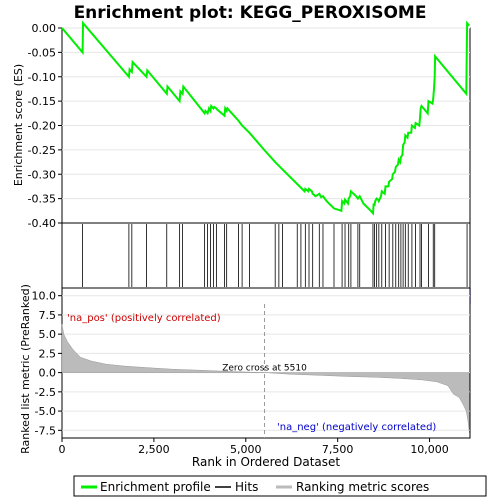 This screenshot has width=500, height=500. Describe the element at coordinates (48, 315) in the screenshot. I see `metric-tick-label: 7.5` at that location.